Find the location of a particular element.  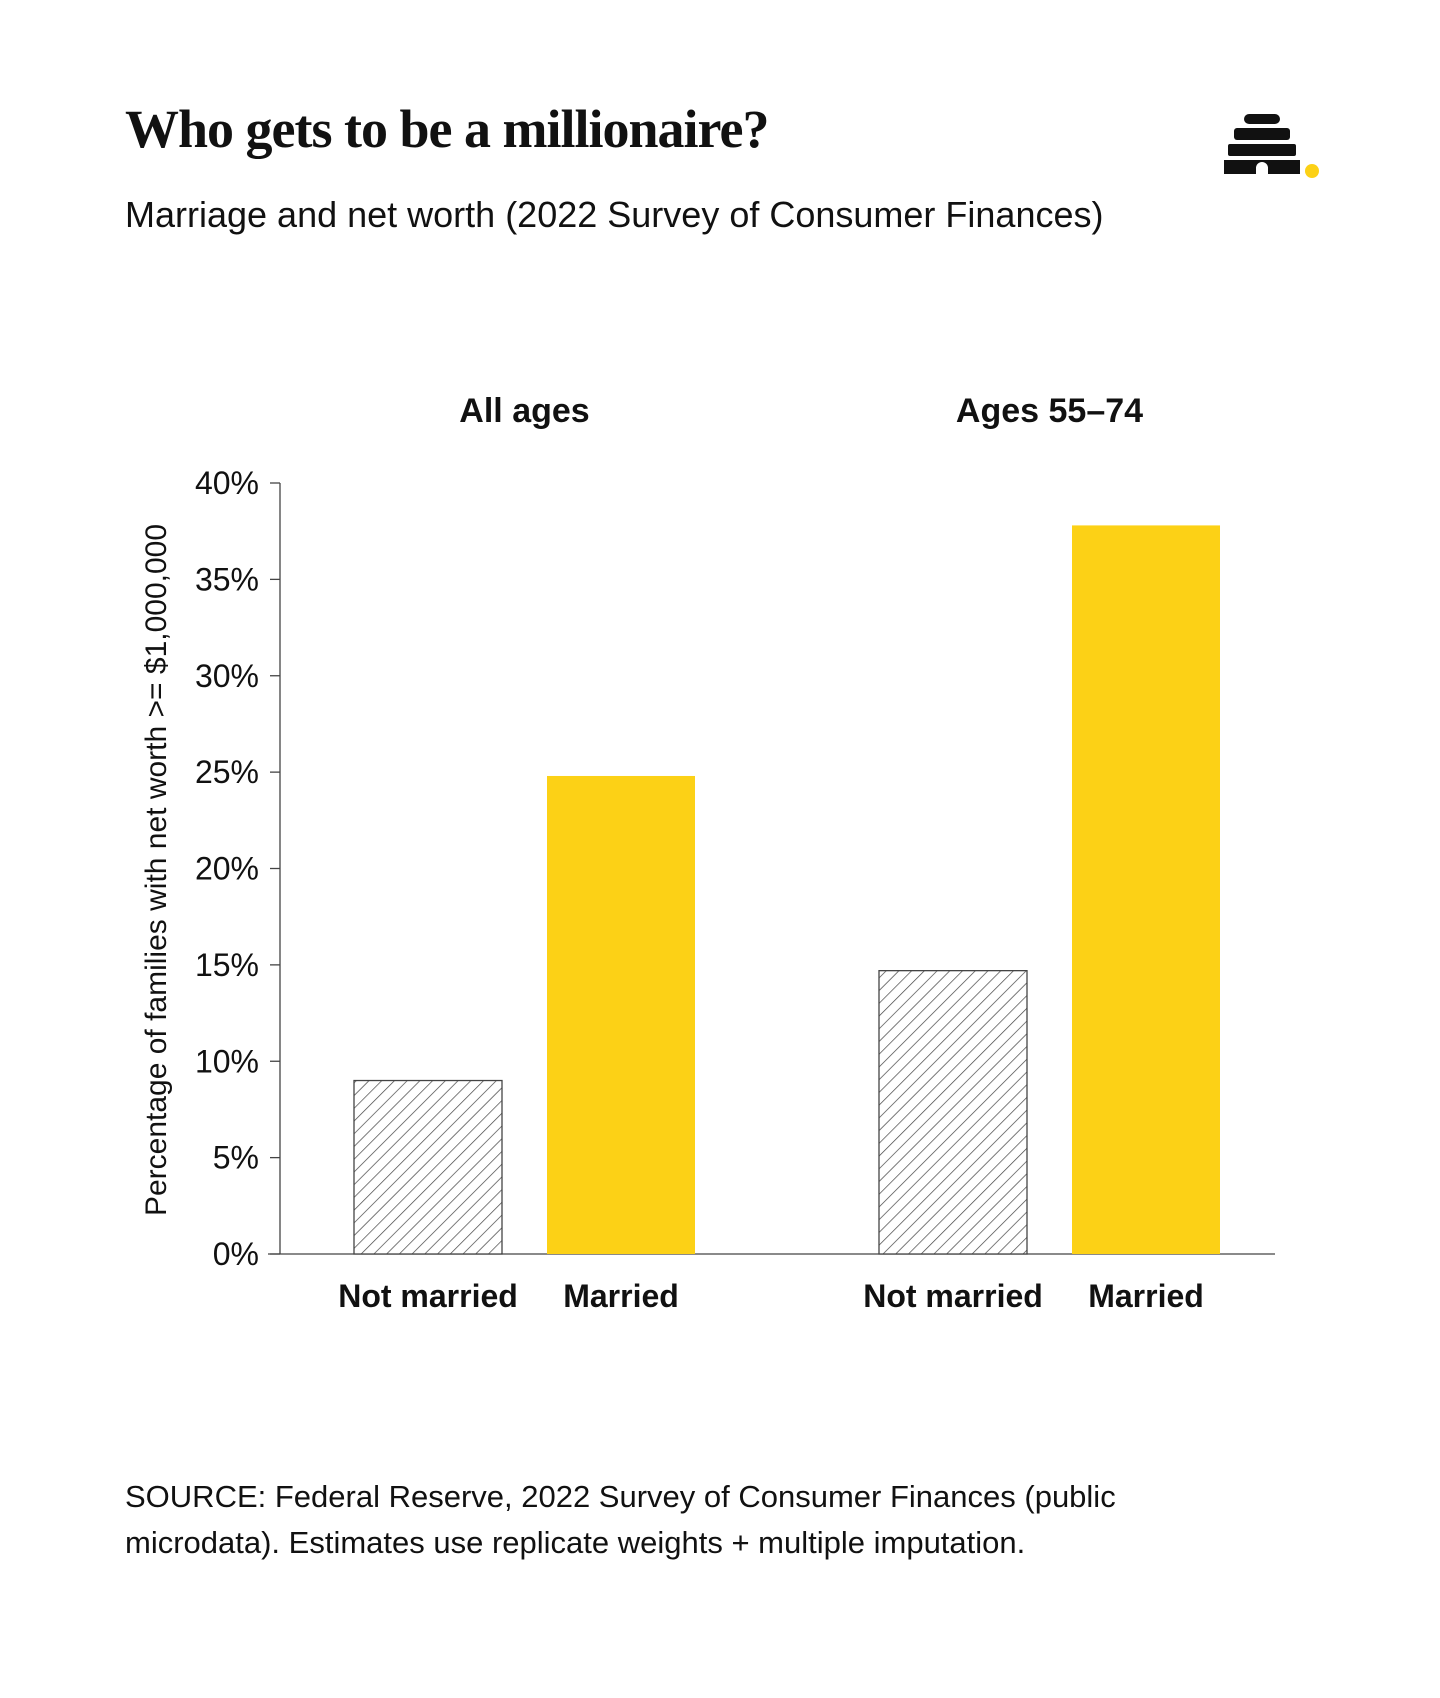

panel-title: Ages 55–74 is located at coordinates (1049, 411).